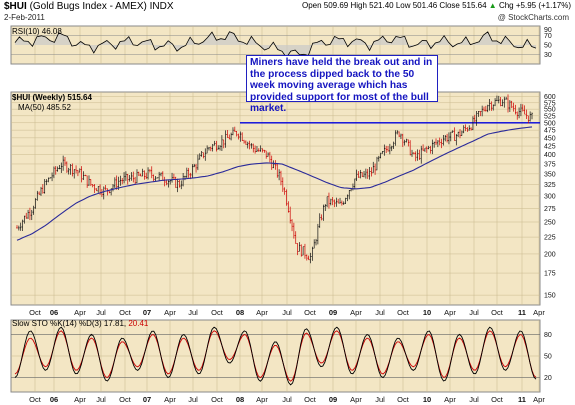 The height and width of the screenshot is (405, 575). Describe the element at coordinates (522, 312) in the screenshot. I see `x-tick-label: 11` at that location.